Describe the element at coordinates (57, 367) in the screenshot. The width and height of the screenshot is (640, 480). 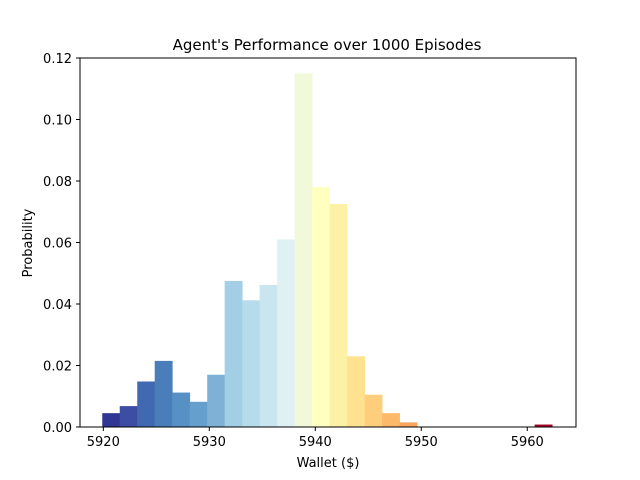
I see `y-tick-label: 0.02` at that location.